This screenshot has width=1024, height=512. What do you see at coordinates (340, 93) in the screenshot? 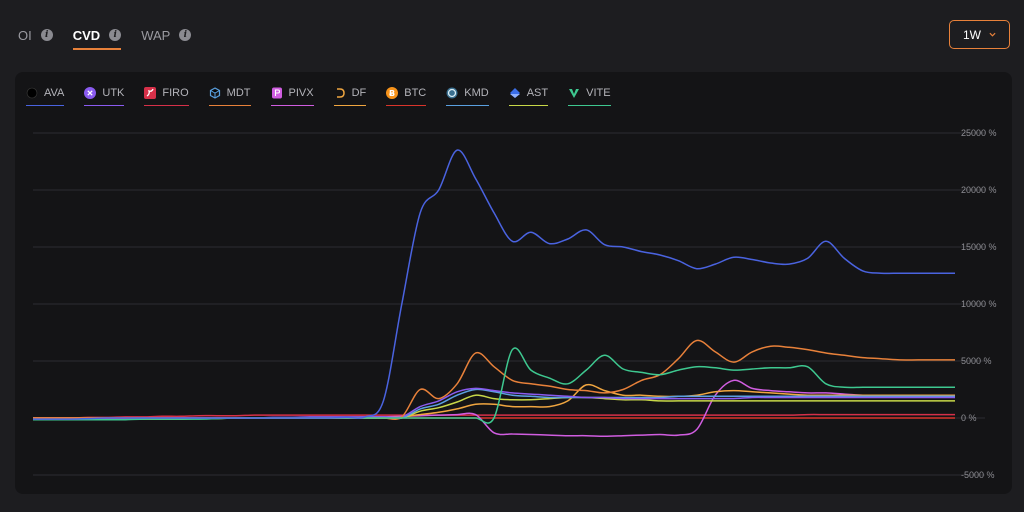
I see `df-icon` at bounding box center [340, 93].